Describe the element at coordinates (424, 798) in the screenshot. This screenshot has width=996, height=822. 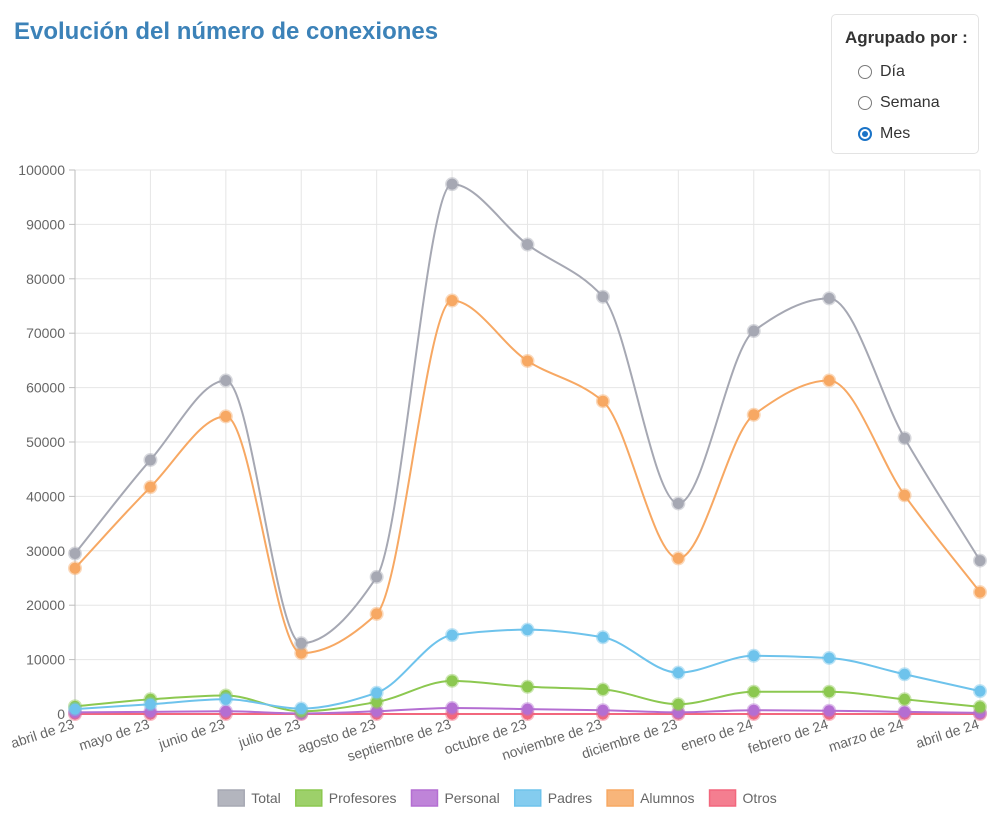
I see `legend-swatch-personal` at that location.